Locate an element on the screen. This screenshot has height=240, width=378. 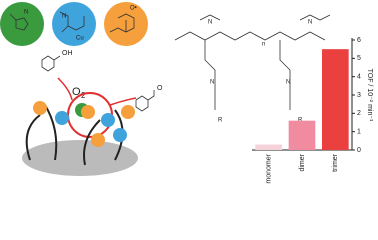
y-tick-label: 4 is located at coordinates (359, 77).